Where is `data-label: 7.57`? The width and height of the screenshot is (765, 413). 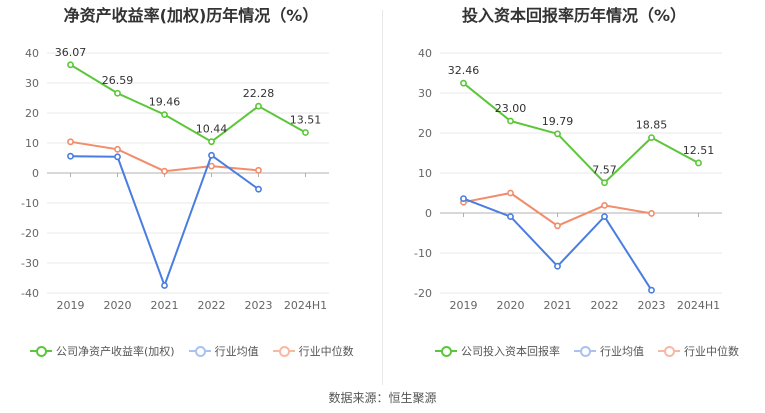 data-label: 7.57 is located at coordinates (604, 170).